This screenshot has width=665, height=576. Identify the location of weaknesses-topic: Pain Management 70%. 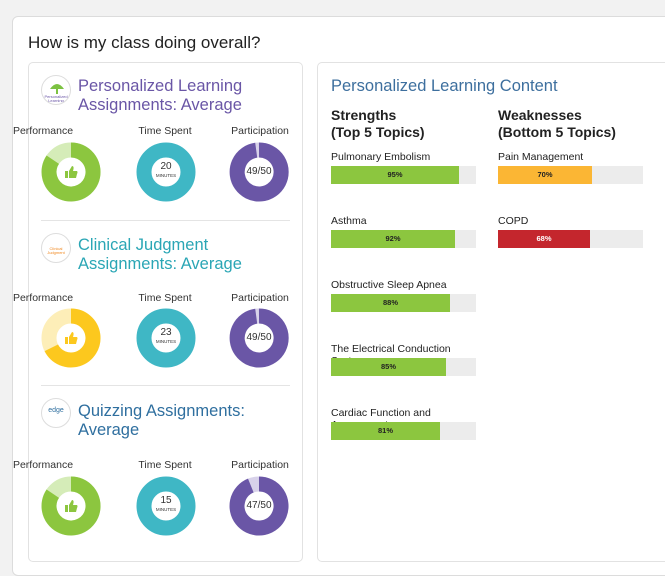
(573, 167).